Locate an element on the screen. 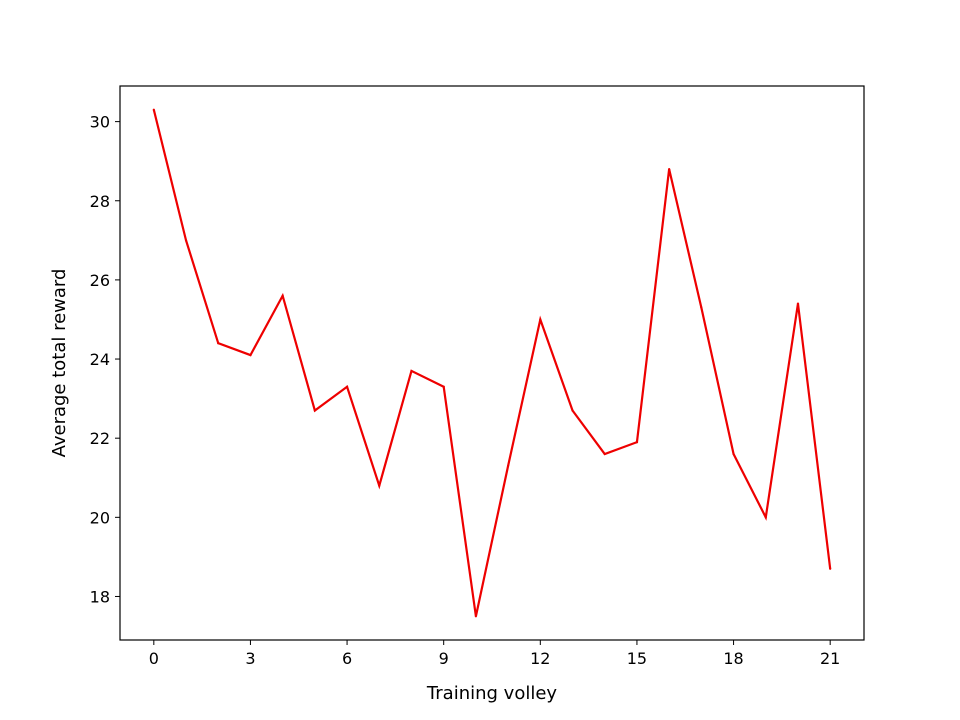 Image resolution: width=960 pixels, height=720 pixels. x-tick-label: 9 is located at coordinates (444, 658).